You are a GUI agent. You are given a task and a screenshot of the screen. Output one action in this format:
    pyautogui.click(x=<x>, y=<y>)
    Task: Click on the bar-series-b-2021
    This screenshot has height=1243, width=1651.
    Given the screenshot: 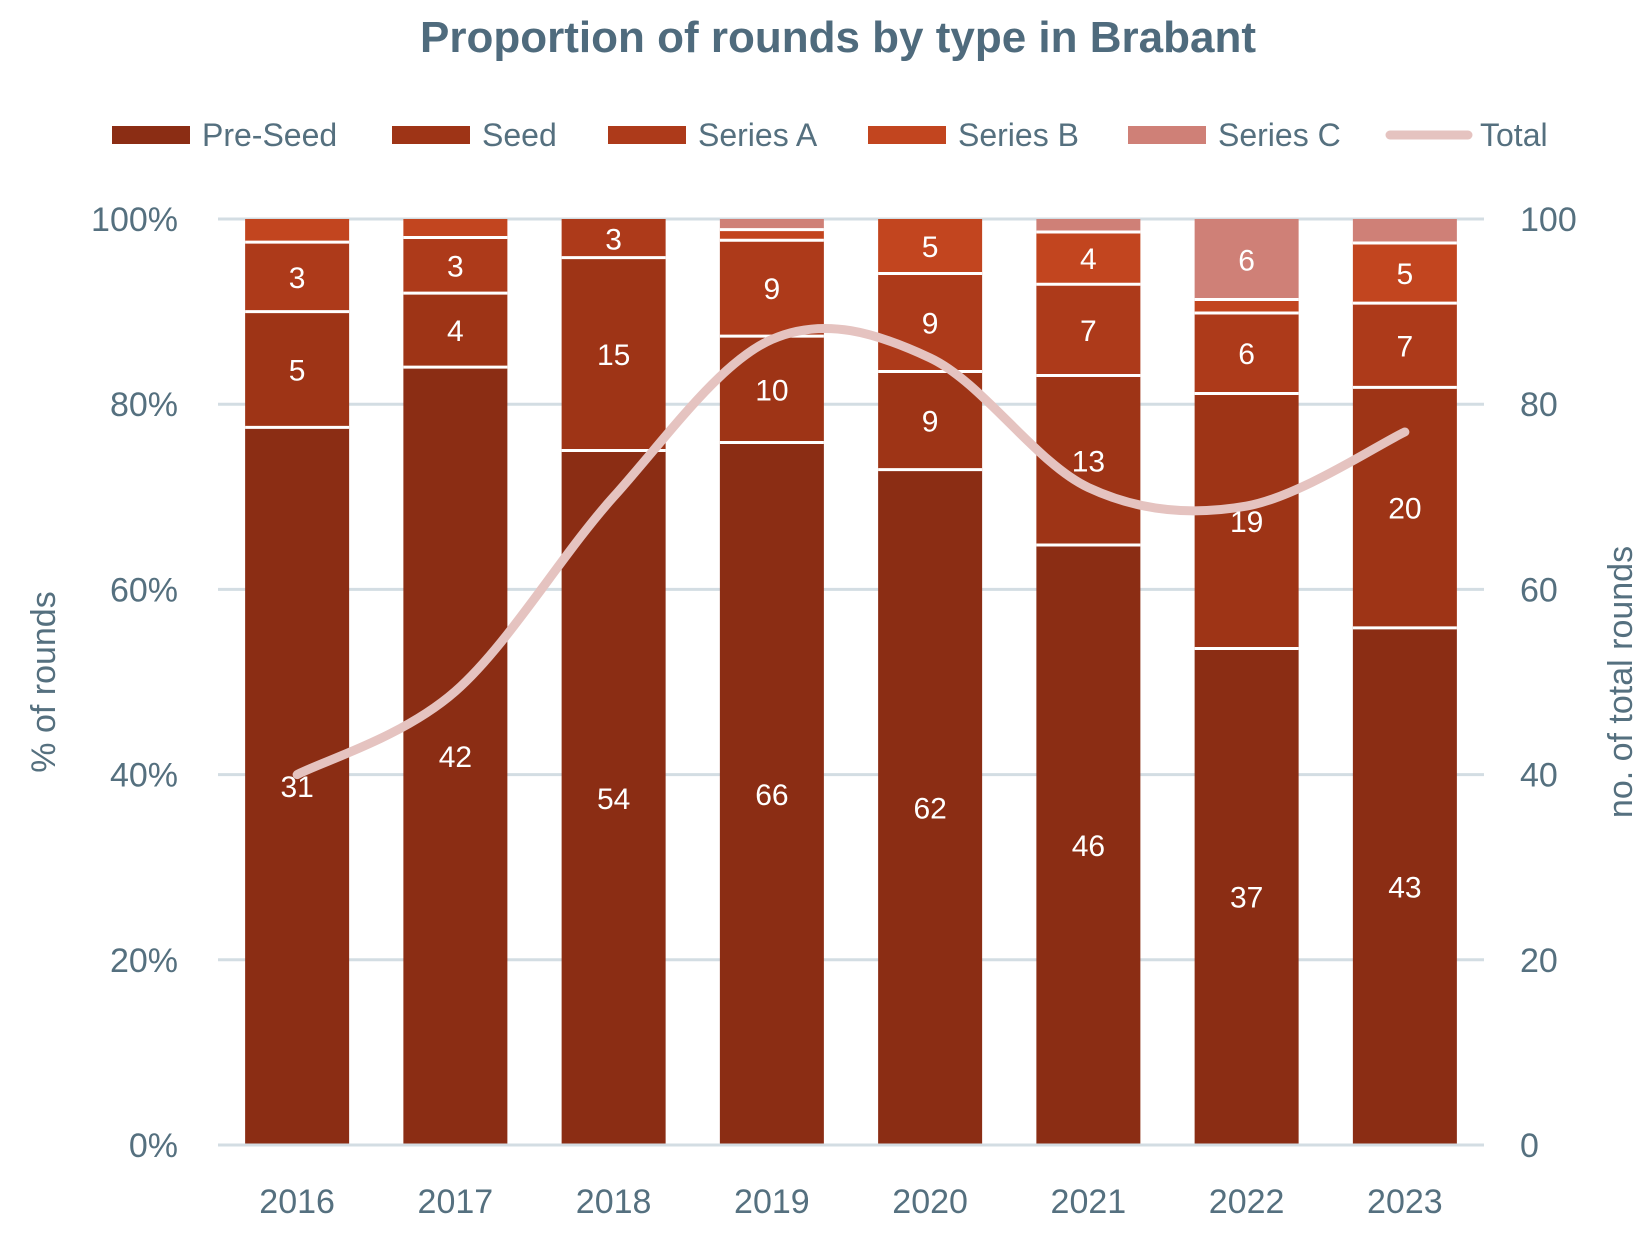 What is the action you would take?
    pyautogui.click(x=1088, y=258)
    